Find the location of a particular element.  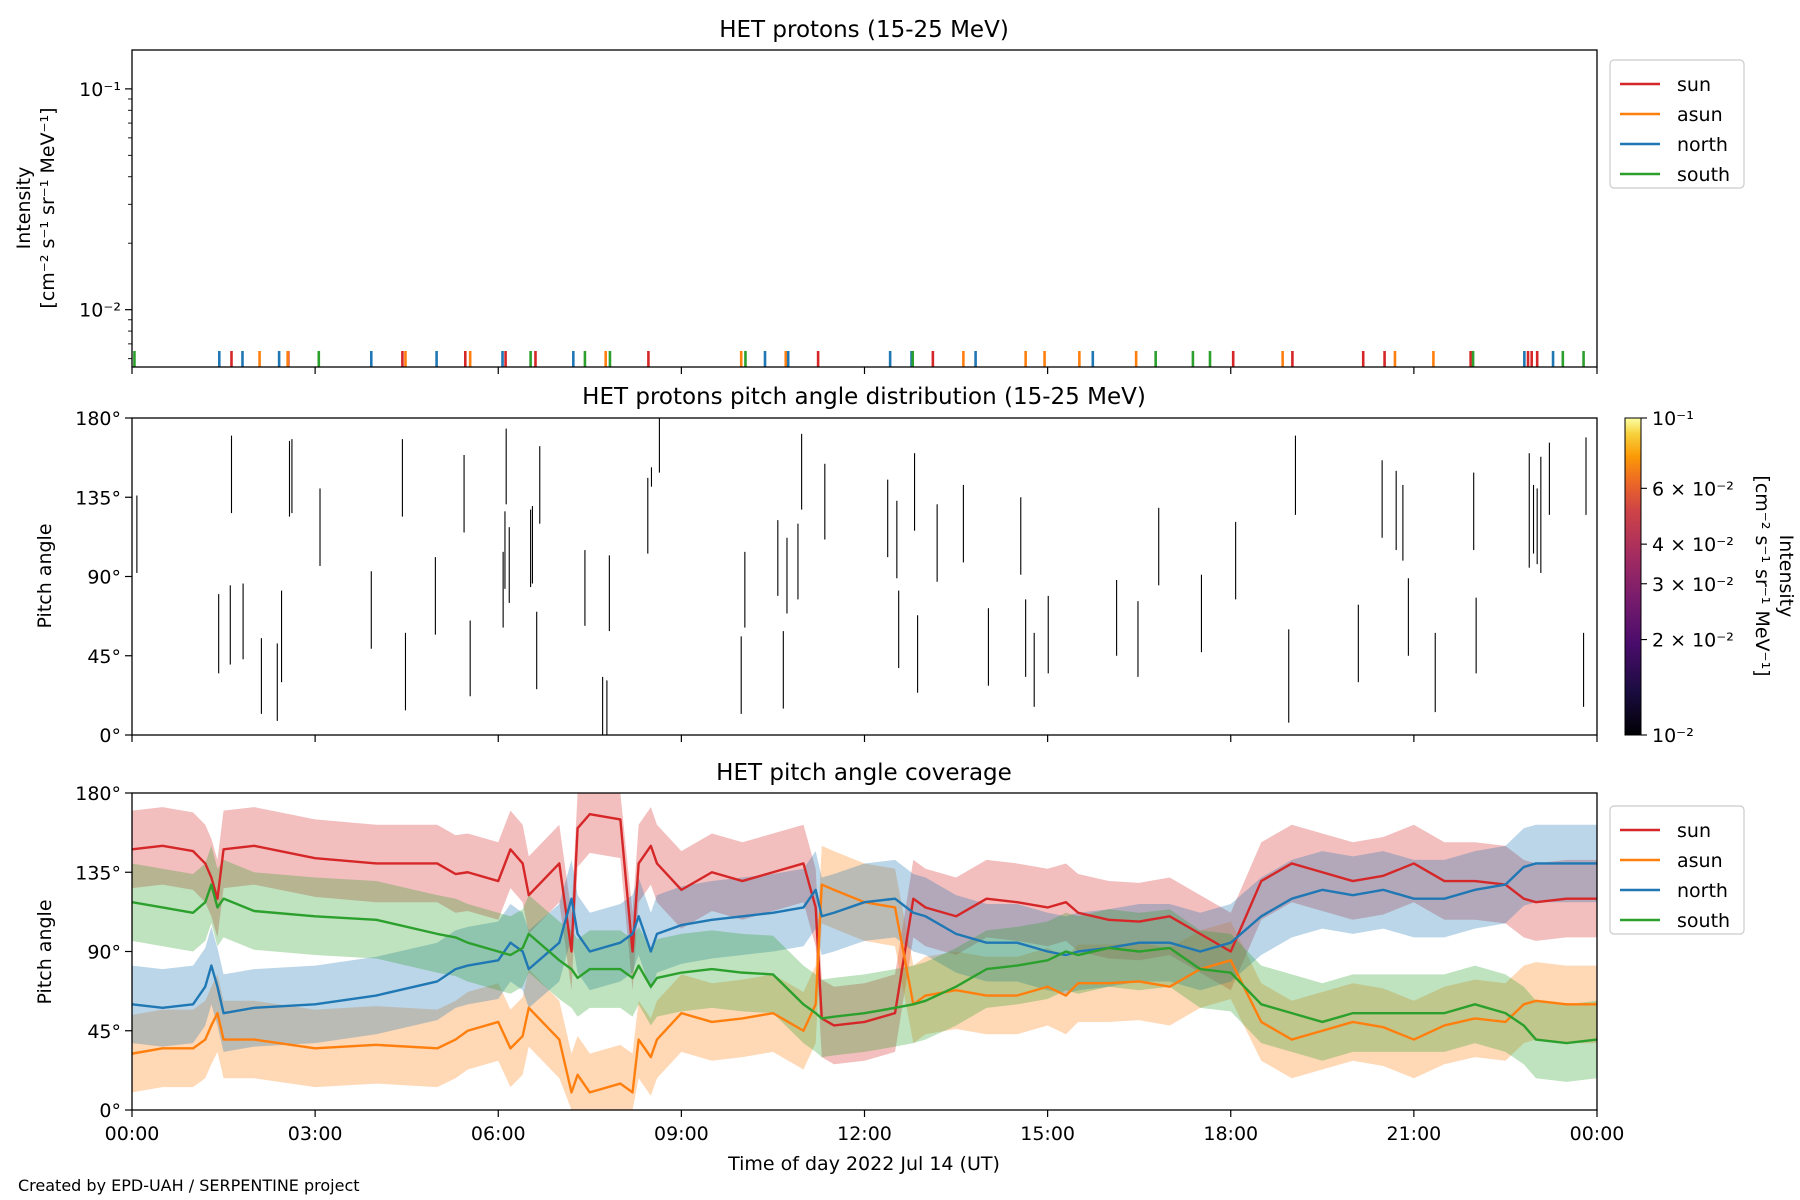

panel-2-y-tick-label-3: 45° is located at coordinates (104, 657).